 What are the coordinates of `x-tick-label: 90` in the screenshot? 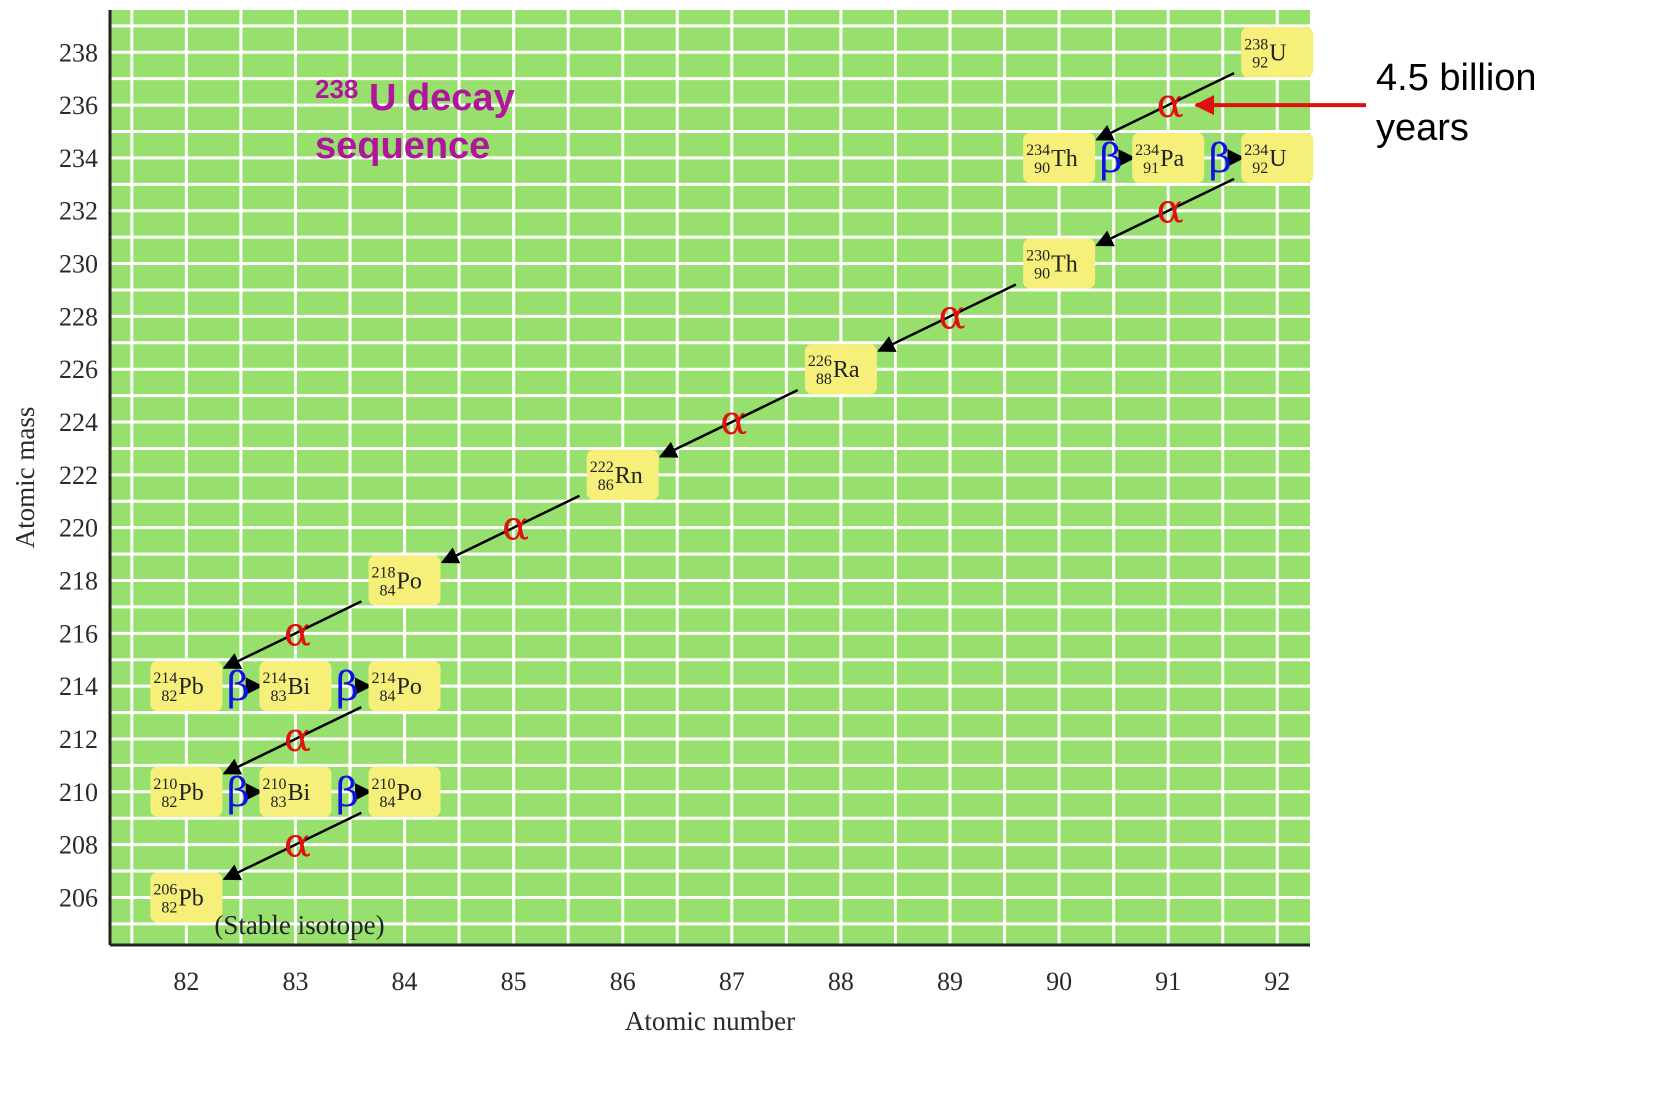 It's located at (1059, 981).